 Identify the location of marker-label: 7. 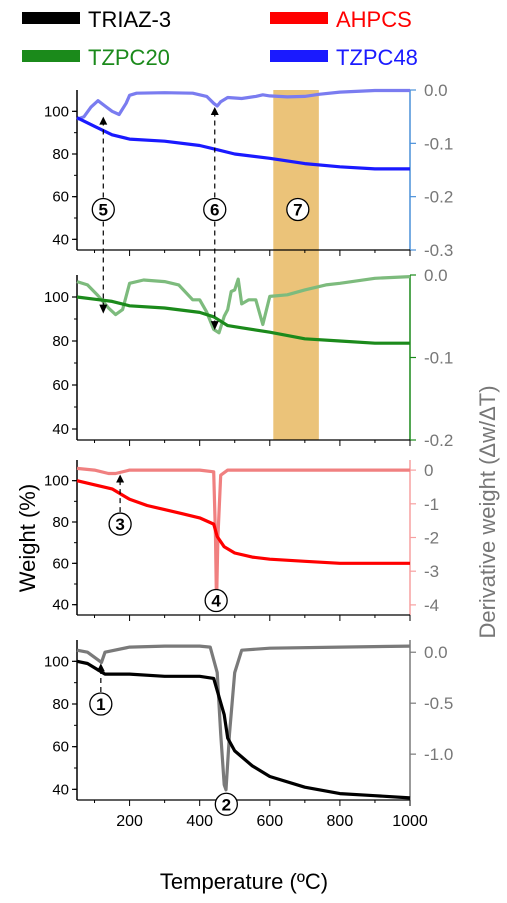
(297, 209).